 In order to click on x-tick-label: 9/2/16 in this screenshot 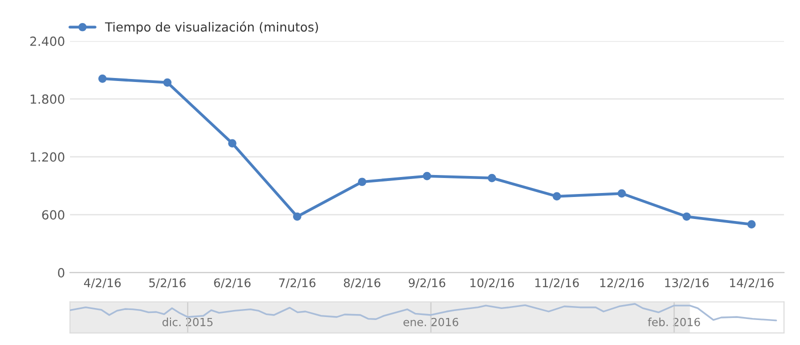, I will do `click(427, 283)`.